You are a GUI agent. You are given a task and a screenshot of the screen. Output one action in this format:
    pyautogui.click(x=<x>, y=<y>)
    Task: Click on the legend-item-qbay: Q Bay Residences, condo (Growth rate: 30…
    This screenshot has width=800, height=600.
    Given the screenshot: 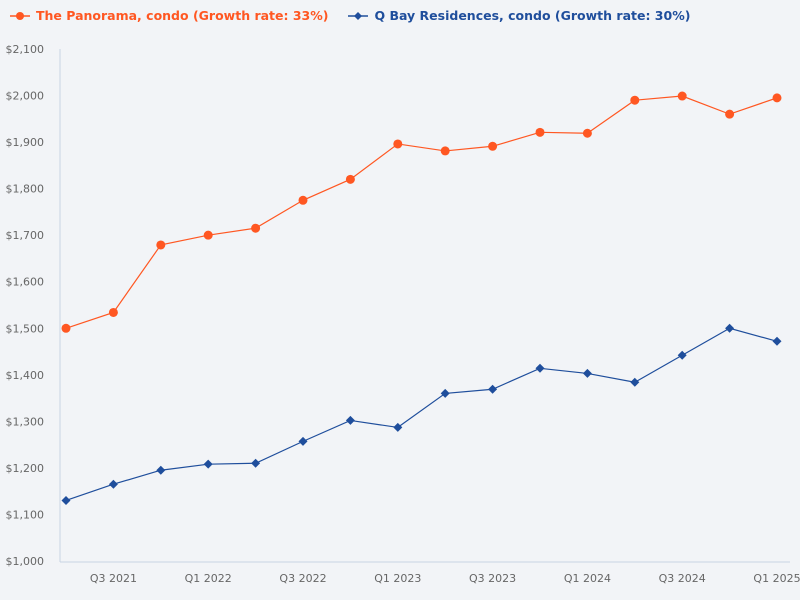 What is the action you would take?
    pyautogui.click(x=519, y=15)
    